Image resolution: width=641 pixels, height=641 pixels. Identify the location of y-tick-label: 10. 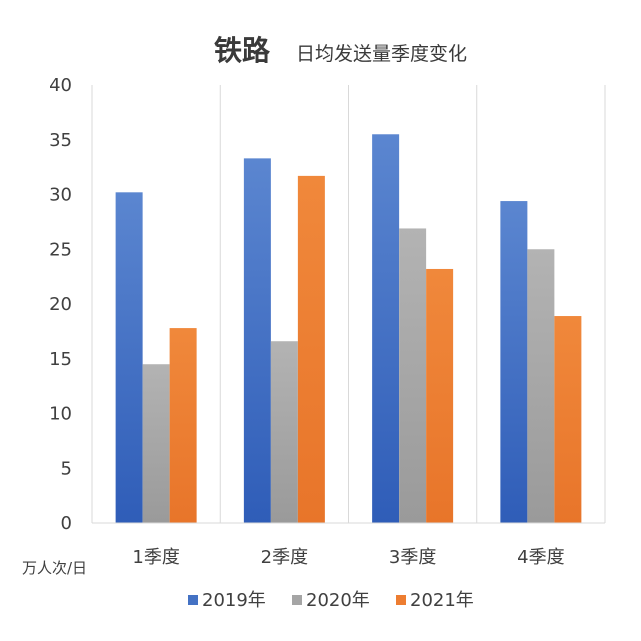
(60, 414).